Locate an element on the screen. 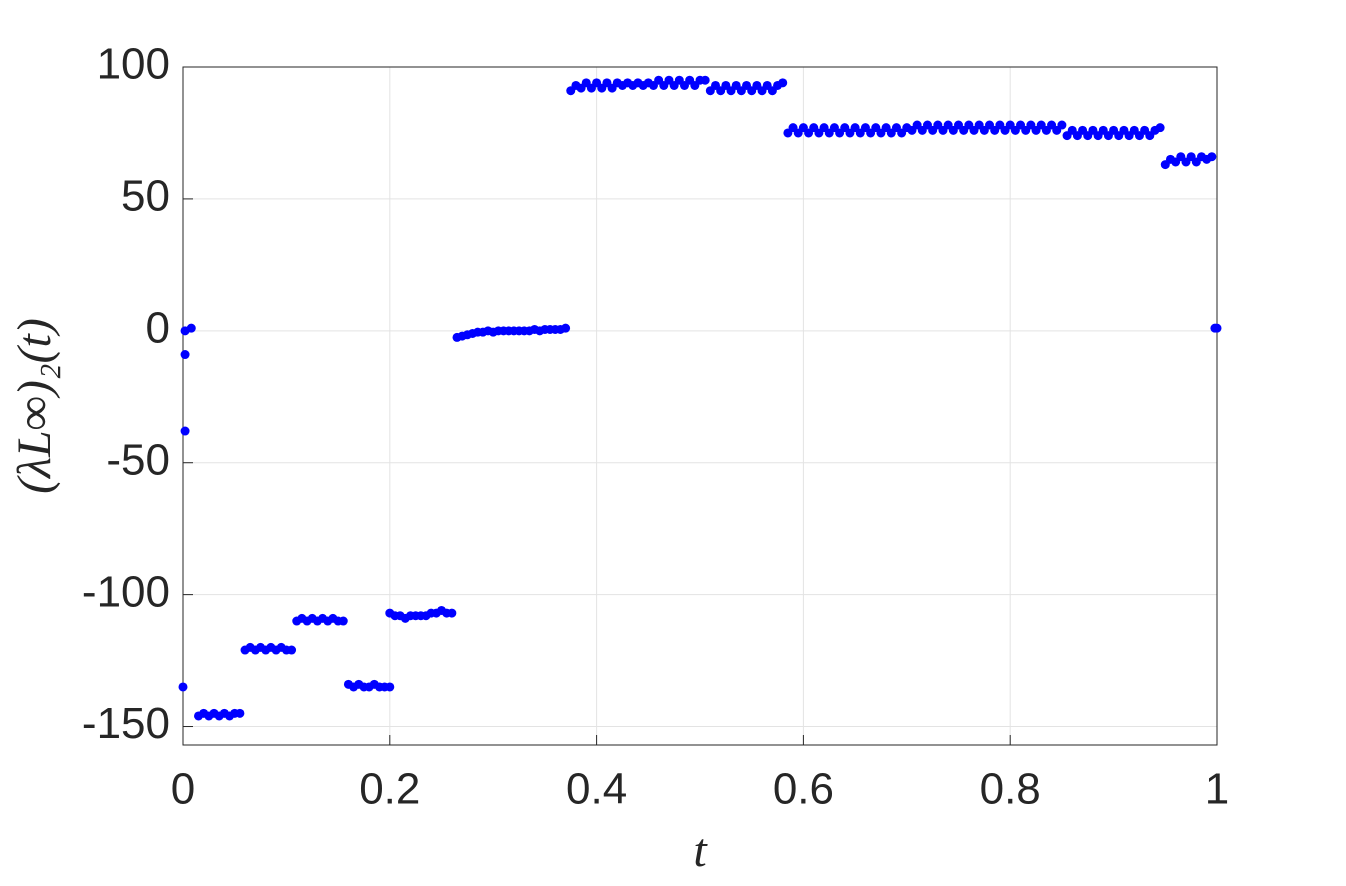 This screenshot has width=1346, height=886. x-tick-label: 0.6 is located at coordinates (803, 789).